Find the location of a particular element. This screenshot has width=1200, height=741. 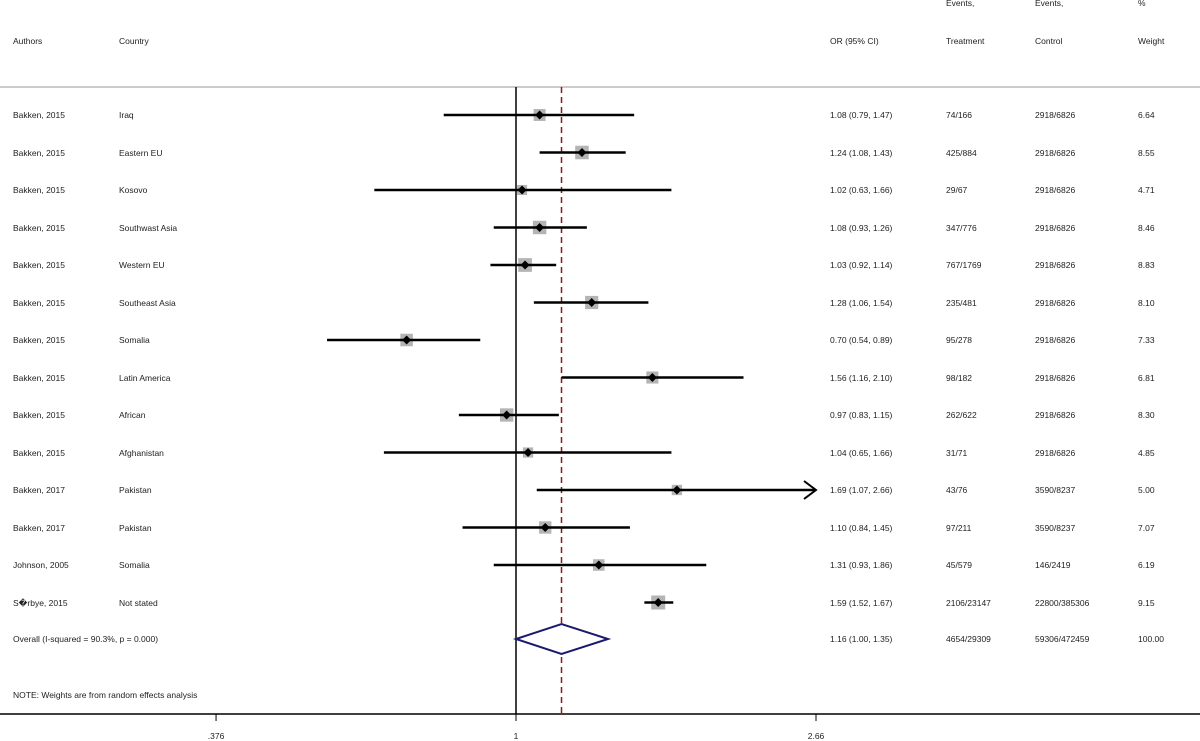

study-events-treatment: 74/166 is located at coordinates (959, 115).